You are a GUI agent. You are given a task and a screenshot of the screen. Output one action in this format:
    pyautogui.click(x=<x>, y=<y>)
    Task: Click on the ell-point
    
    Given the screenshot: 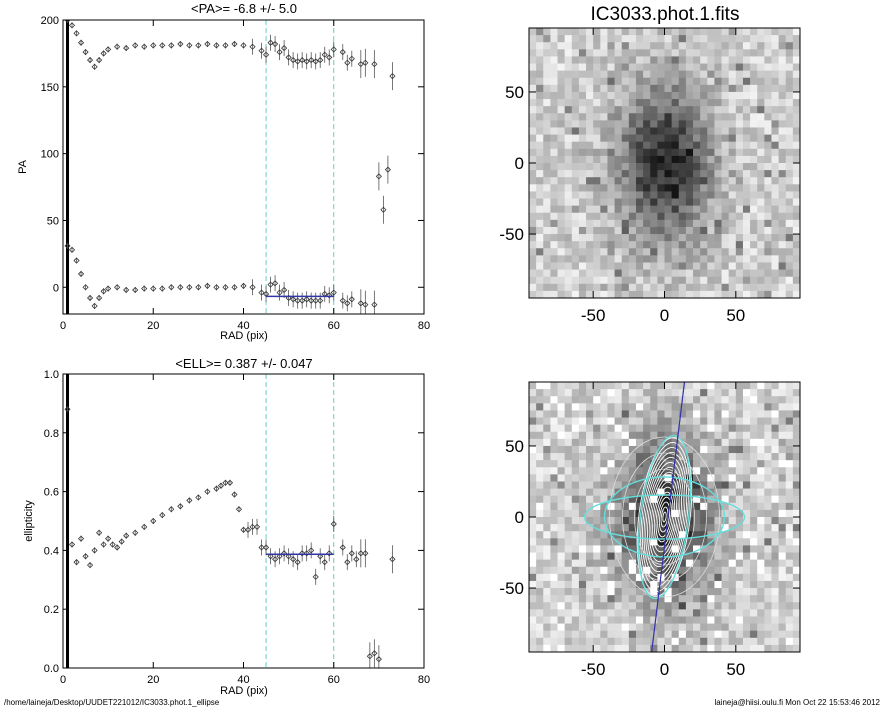 What is the action you would take?
    pyautogui.click(x=67, y=409)
    